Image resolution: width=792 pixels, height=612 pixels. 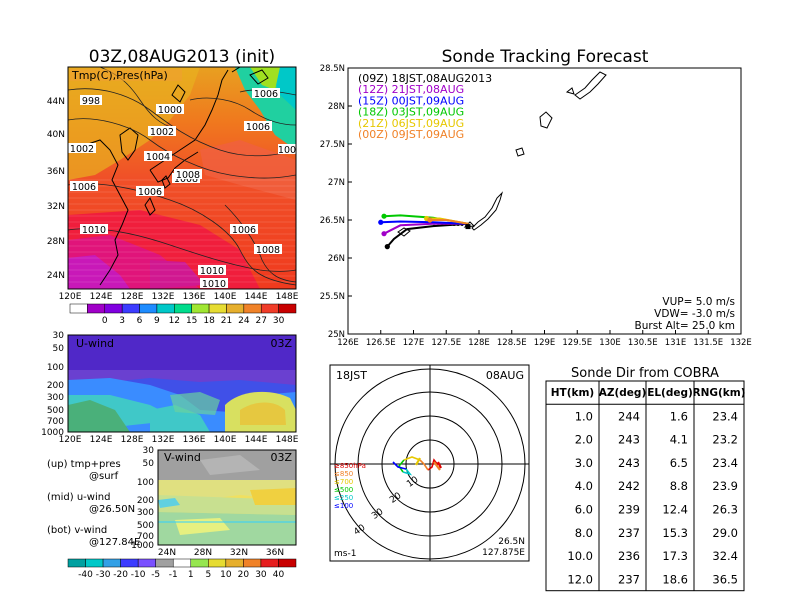 I want to click on table-cell: 2.0, so click(x=584, y=440).